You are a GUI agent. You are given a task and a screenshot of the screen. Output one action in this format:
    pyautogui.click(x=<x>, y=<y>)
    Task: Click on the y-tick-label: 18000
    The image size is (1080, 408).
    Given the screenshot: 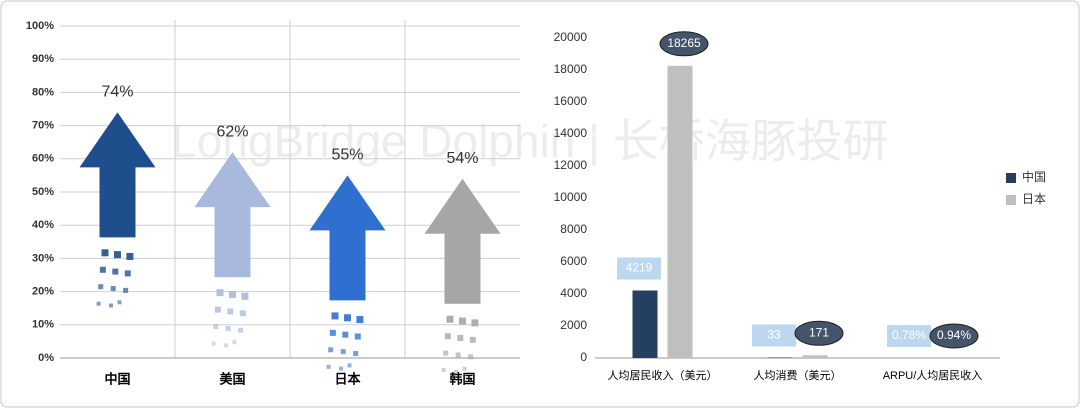 What is the action you would take?
    pyautogui.click(x=571, y=69)
    